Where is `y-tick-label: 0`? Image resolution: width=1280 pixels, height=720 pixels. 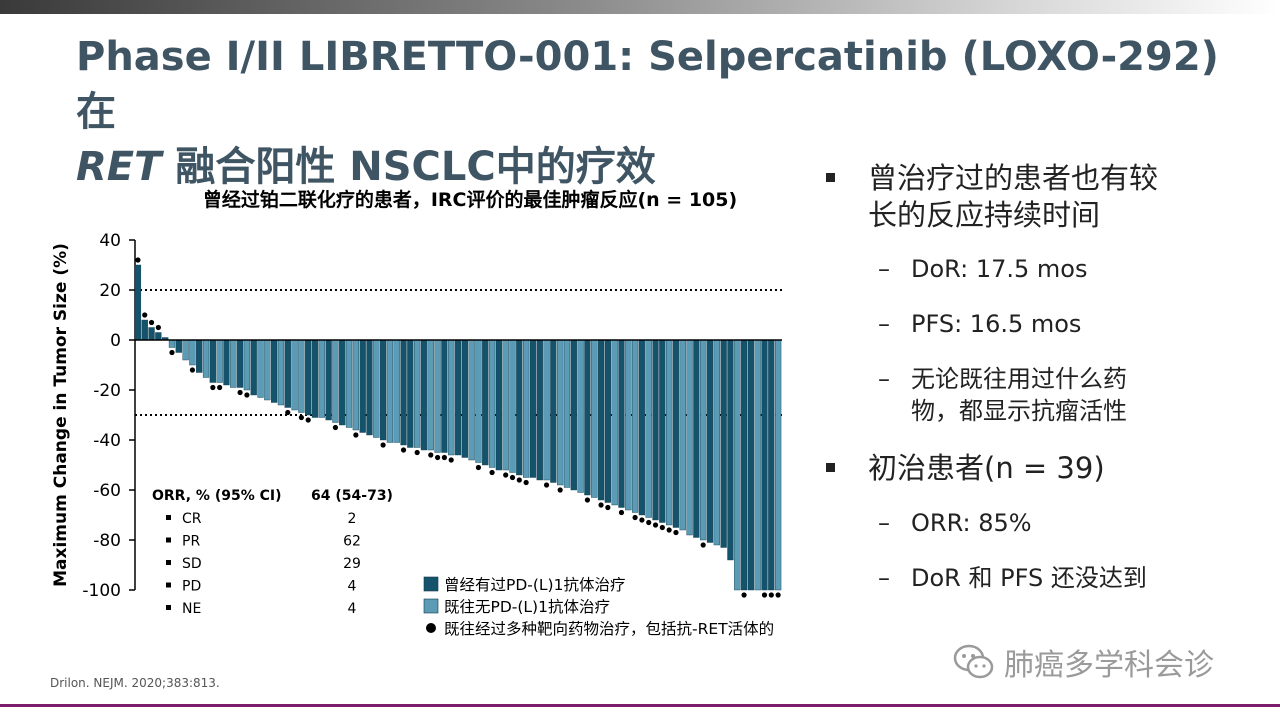 y-tick-label: 0 is located at coordinates (115, 341).